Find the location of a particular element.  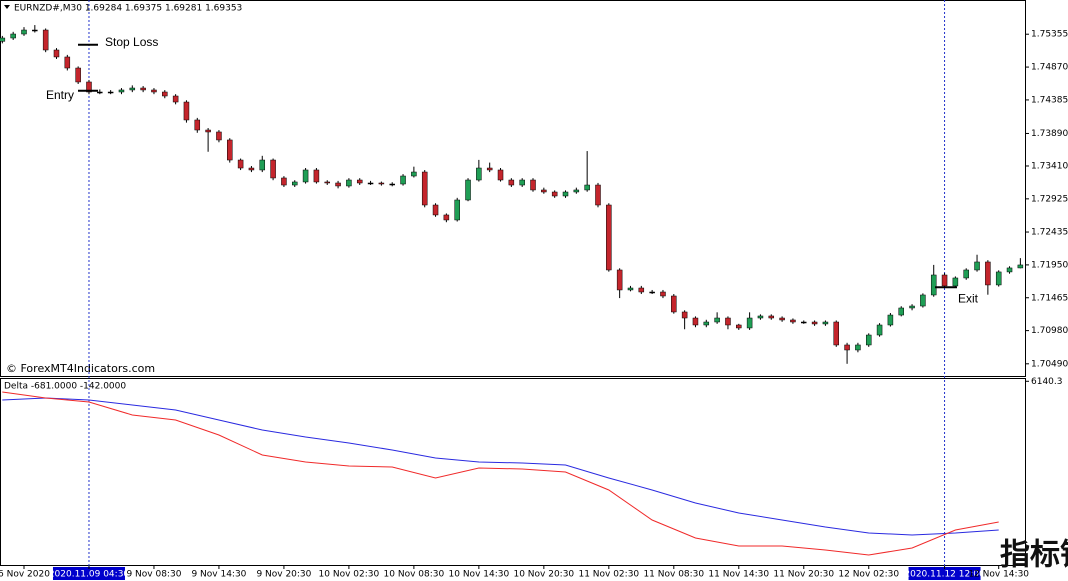

y-tick-label: 1.72925 is located at coordinates (1049, 199).